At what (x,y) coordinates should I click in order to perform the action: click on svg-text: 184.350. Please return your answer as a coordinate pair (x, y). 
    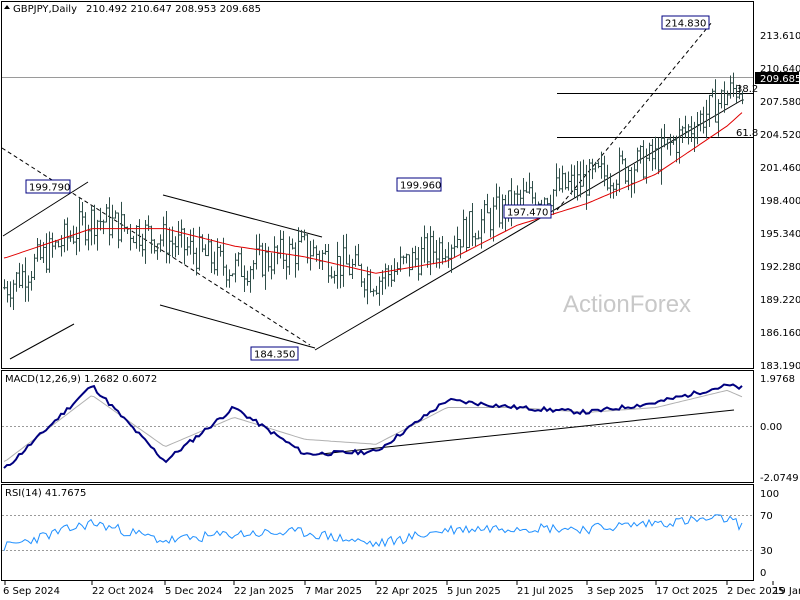
    Looking at the image, I should click on (274, 355).